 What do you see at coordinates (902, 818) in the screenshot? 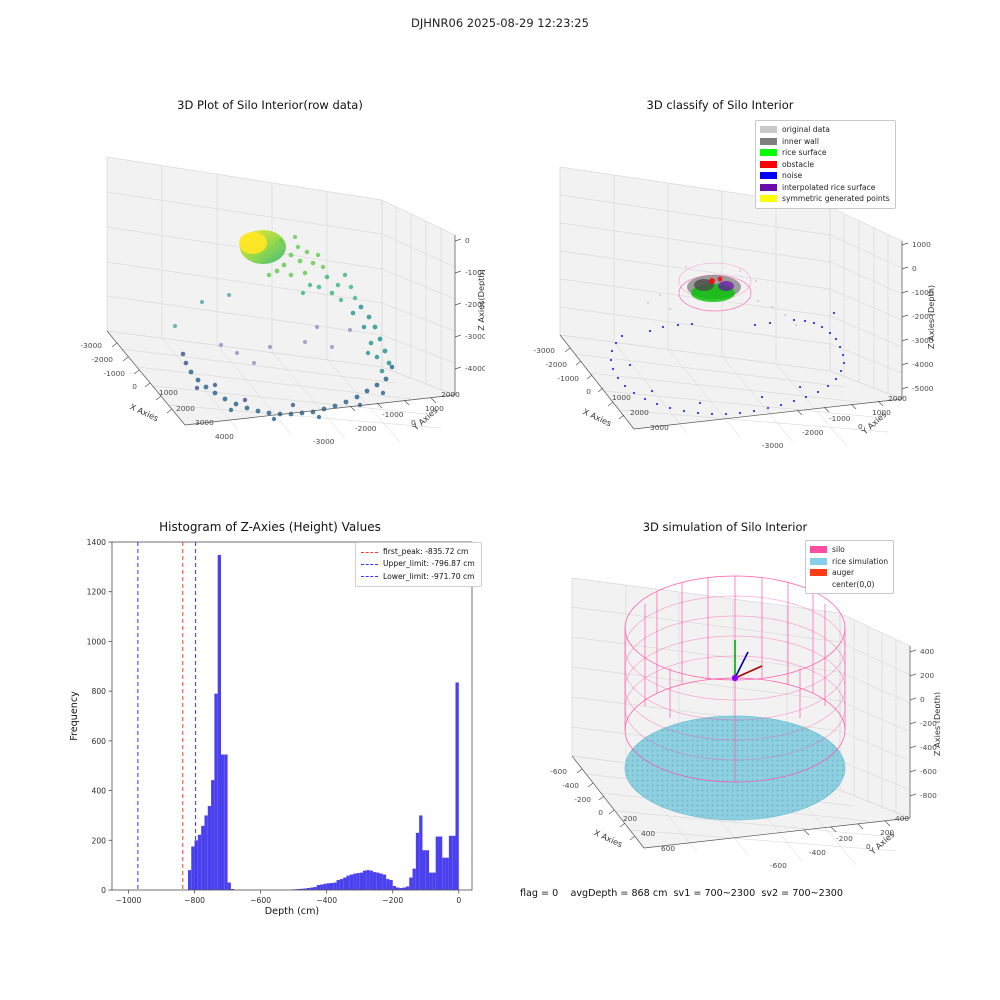
I see `sim-3d-ytick-0: 400` at bounding box center [902, 818].